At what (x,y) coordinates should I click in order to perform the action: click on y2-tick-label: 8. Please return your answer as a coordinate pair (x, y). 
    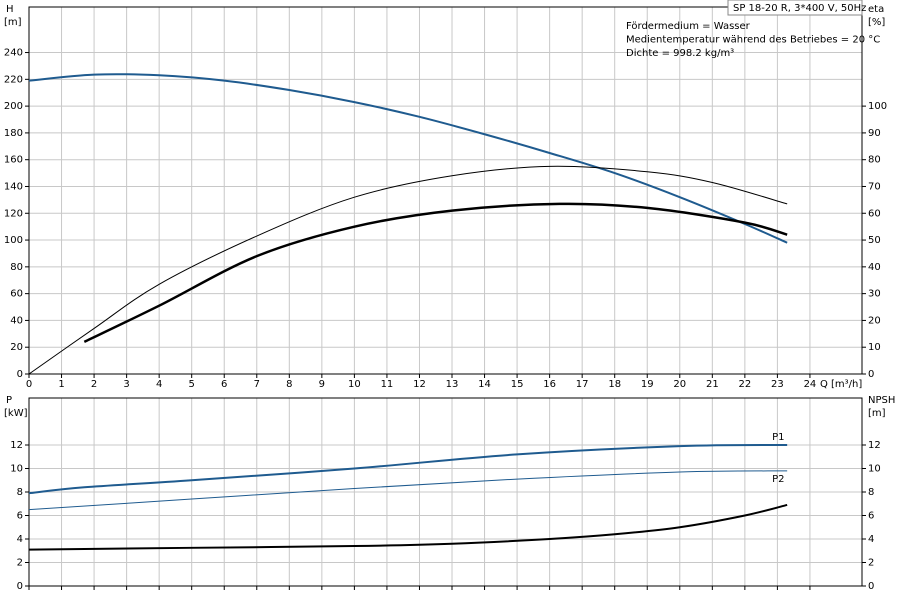
    Looking at the image, I should click on (871, 492).